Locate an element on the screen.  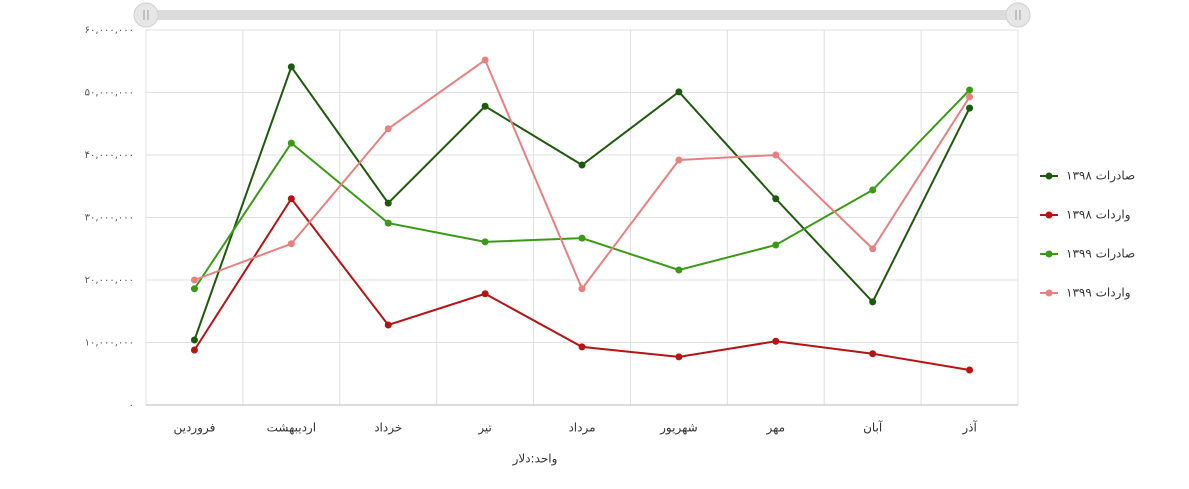
legend-label: واردات ۱۳۹۹ is located at coordinates (1098, 293).